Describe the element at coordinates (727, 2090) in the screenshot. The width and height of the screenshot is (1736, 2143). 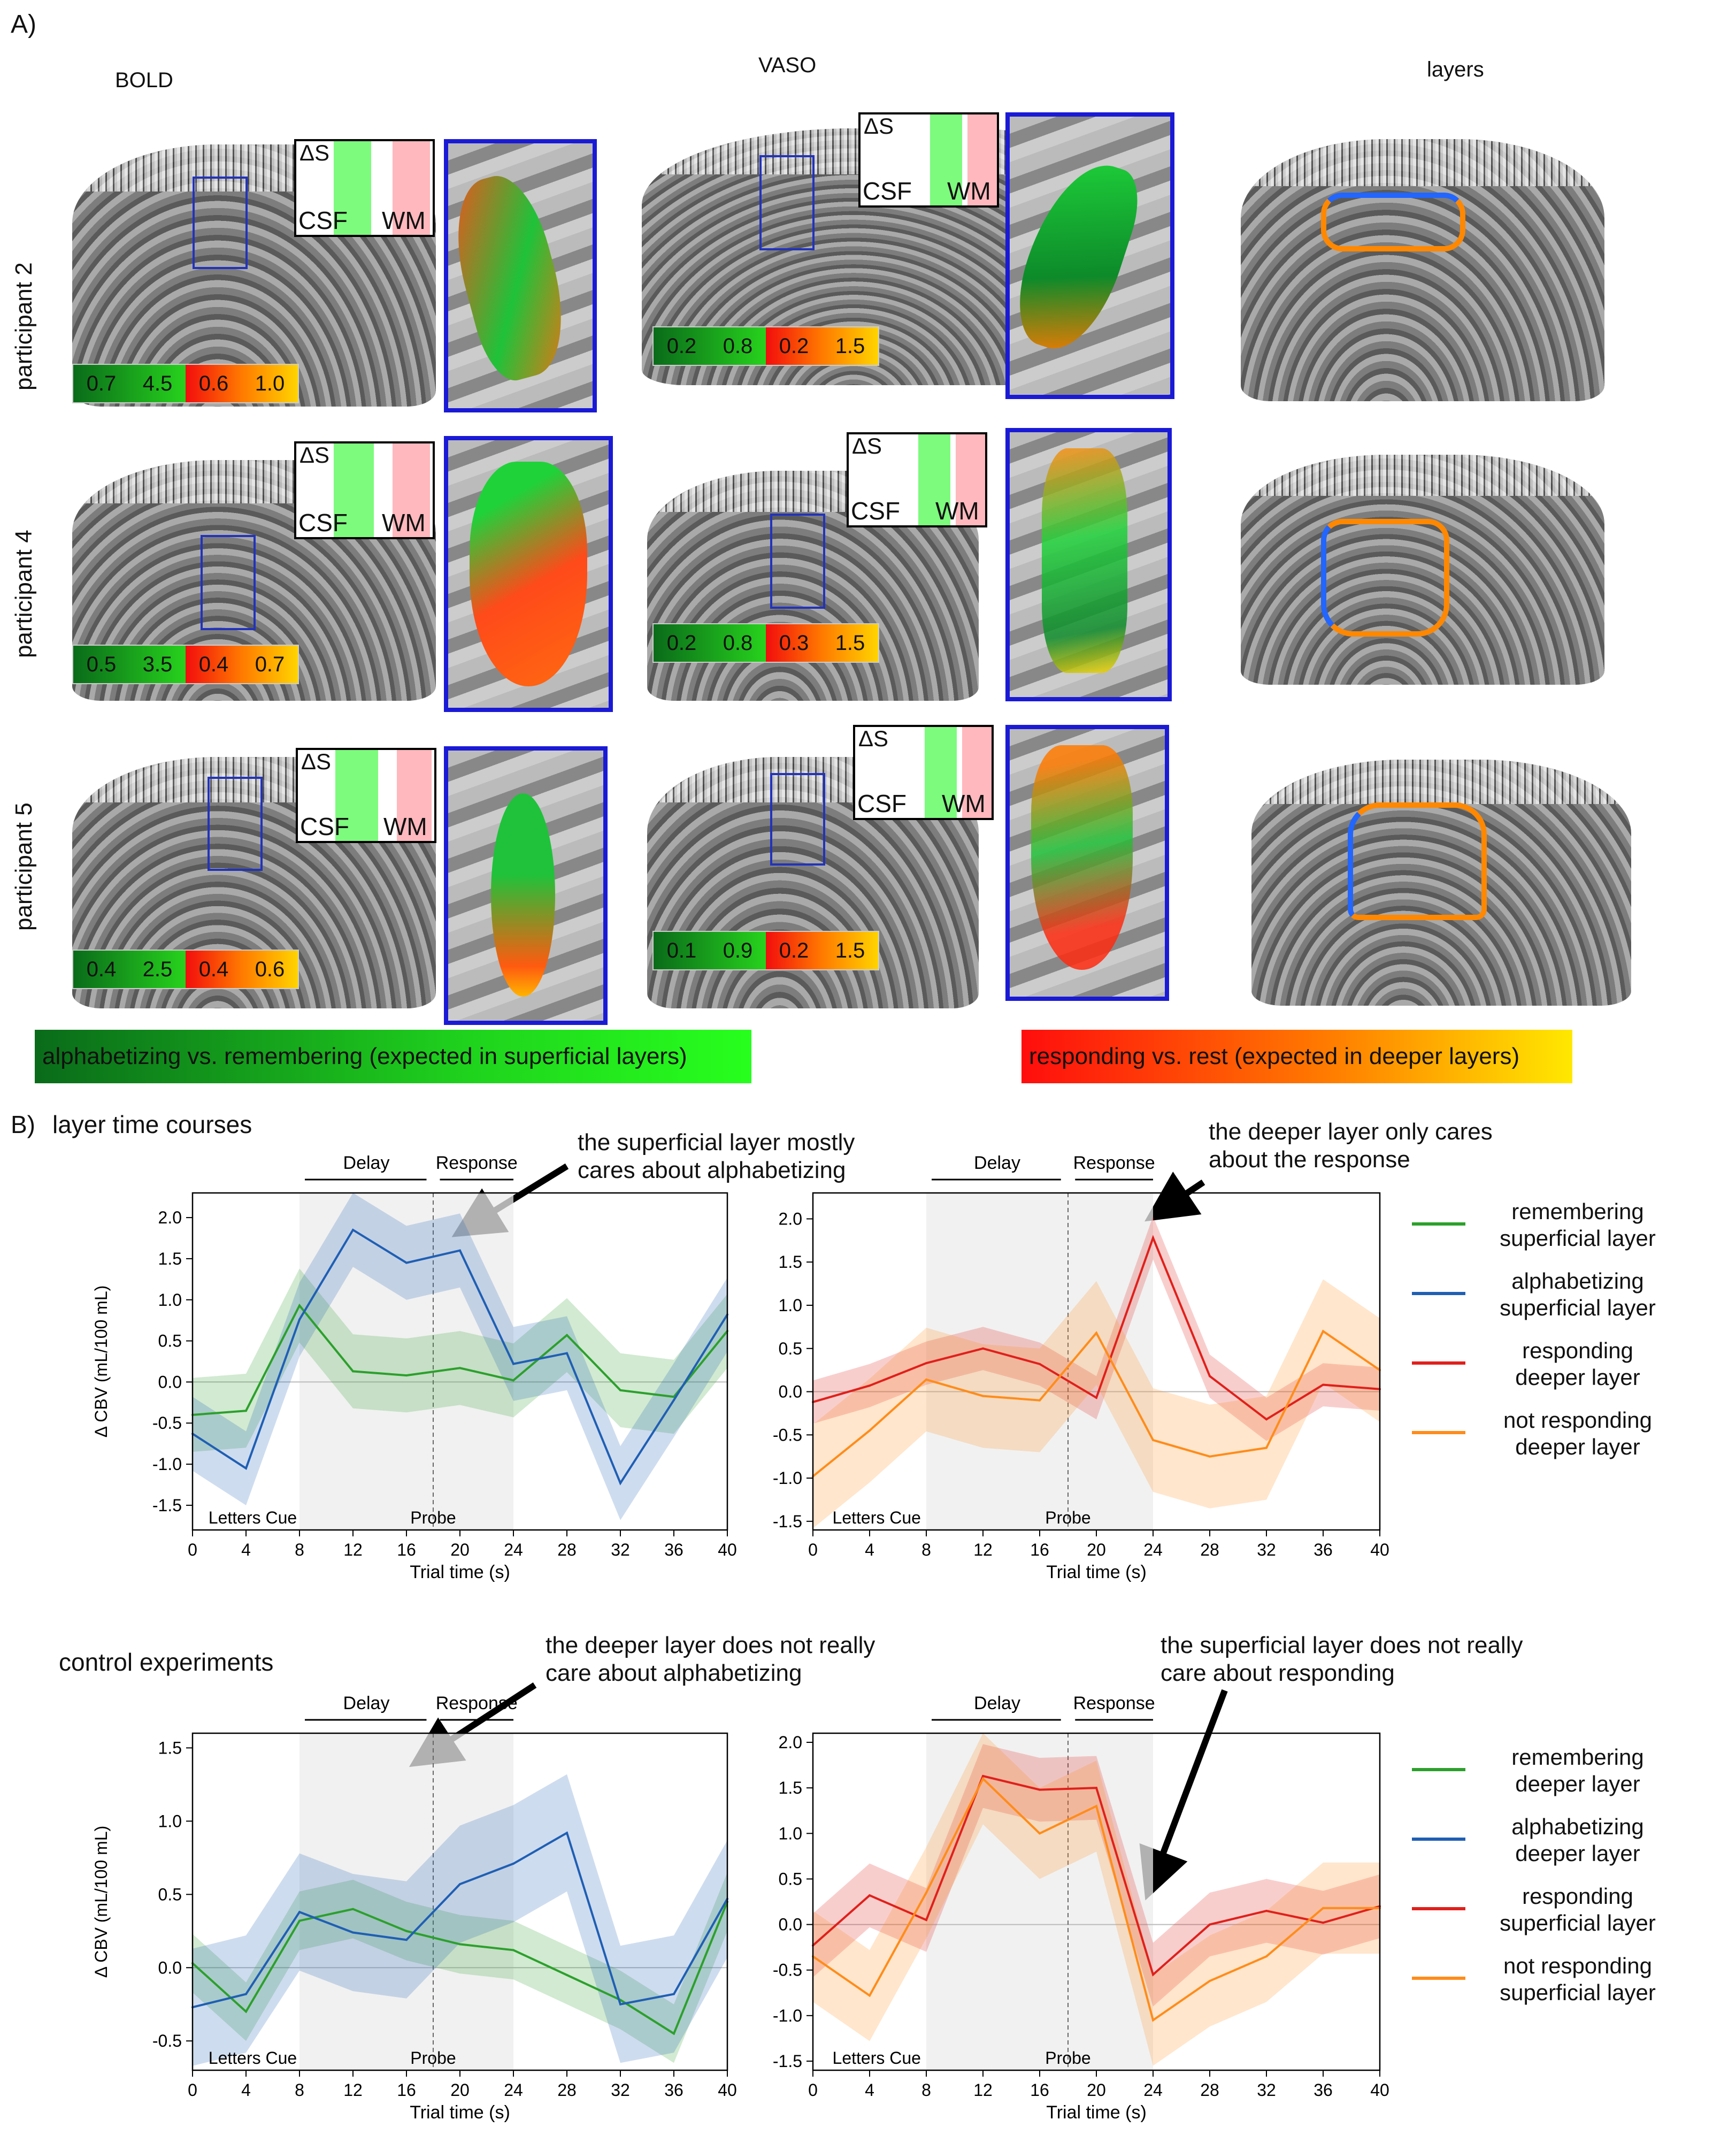
I see `x-tick-label: 40` at that location.